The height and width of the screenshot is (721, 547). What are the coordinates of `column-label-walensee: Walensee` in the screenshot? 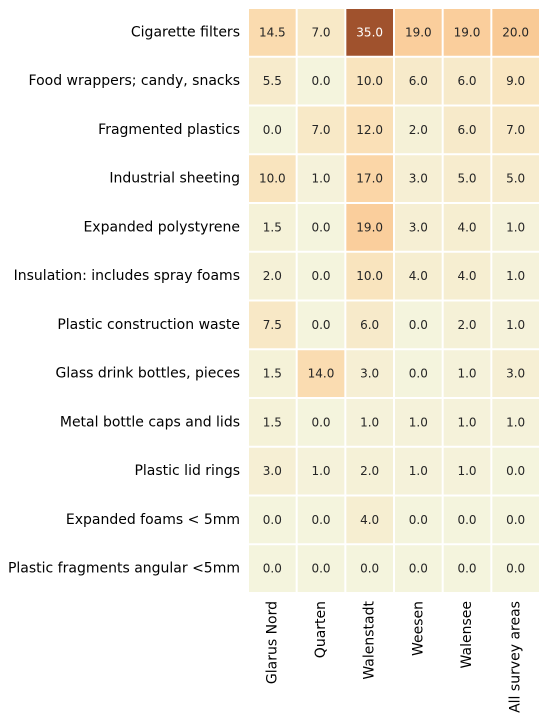 It's located at (467, 634).